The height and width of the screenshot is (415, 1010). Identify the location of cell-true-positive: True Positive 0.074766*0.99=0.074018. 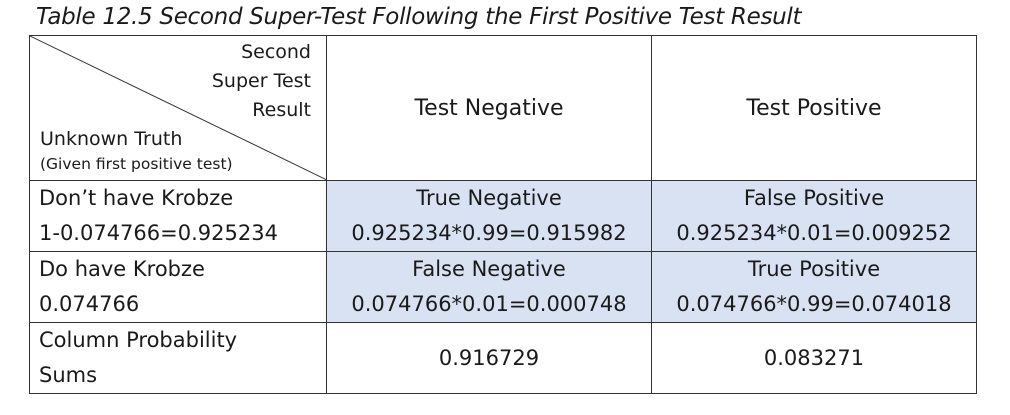
(814, 287).